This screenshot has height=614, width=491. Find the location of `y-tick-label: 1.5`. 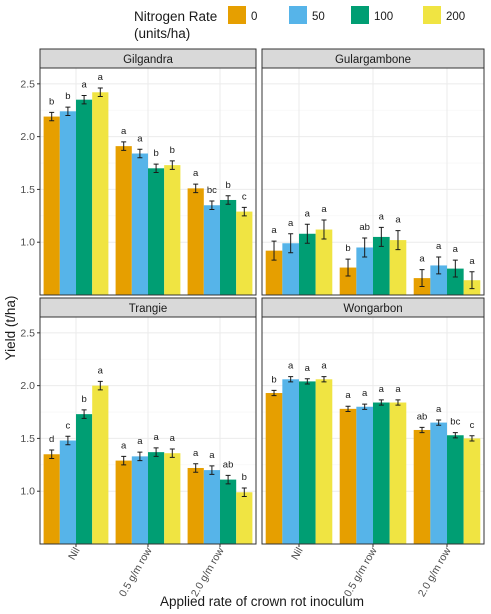

y-tick-label: 1.5 is located at coordinates (27, 439).